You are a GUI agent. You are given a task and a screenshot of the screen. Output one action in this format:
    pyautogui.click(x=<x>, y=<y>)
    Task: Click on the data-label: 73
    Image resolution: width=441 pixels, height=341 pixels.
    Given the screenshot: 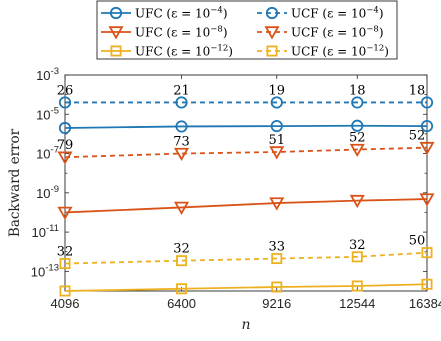 What is the action you would take?
    pyautogui.click(x=181, y=142)
    